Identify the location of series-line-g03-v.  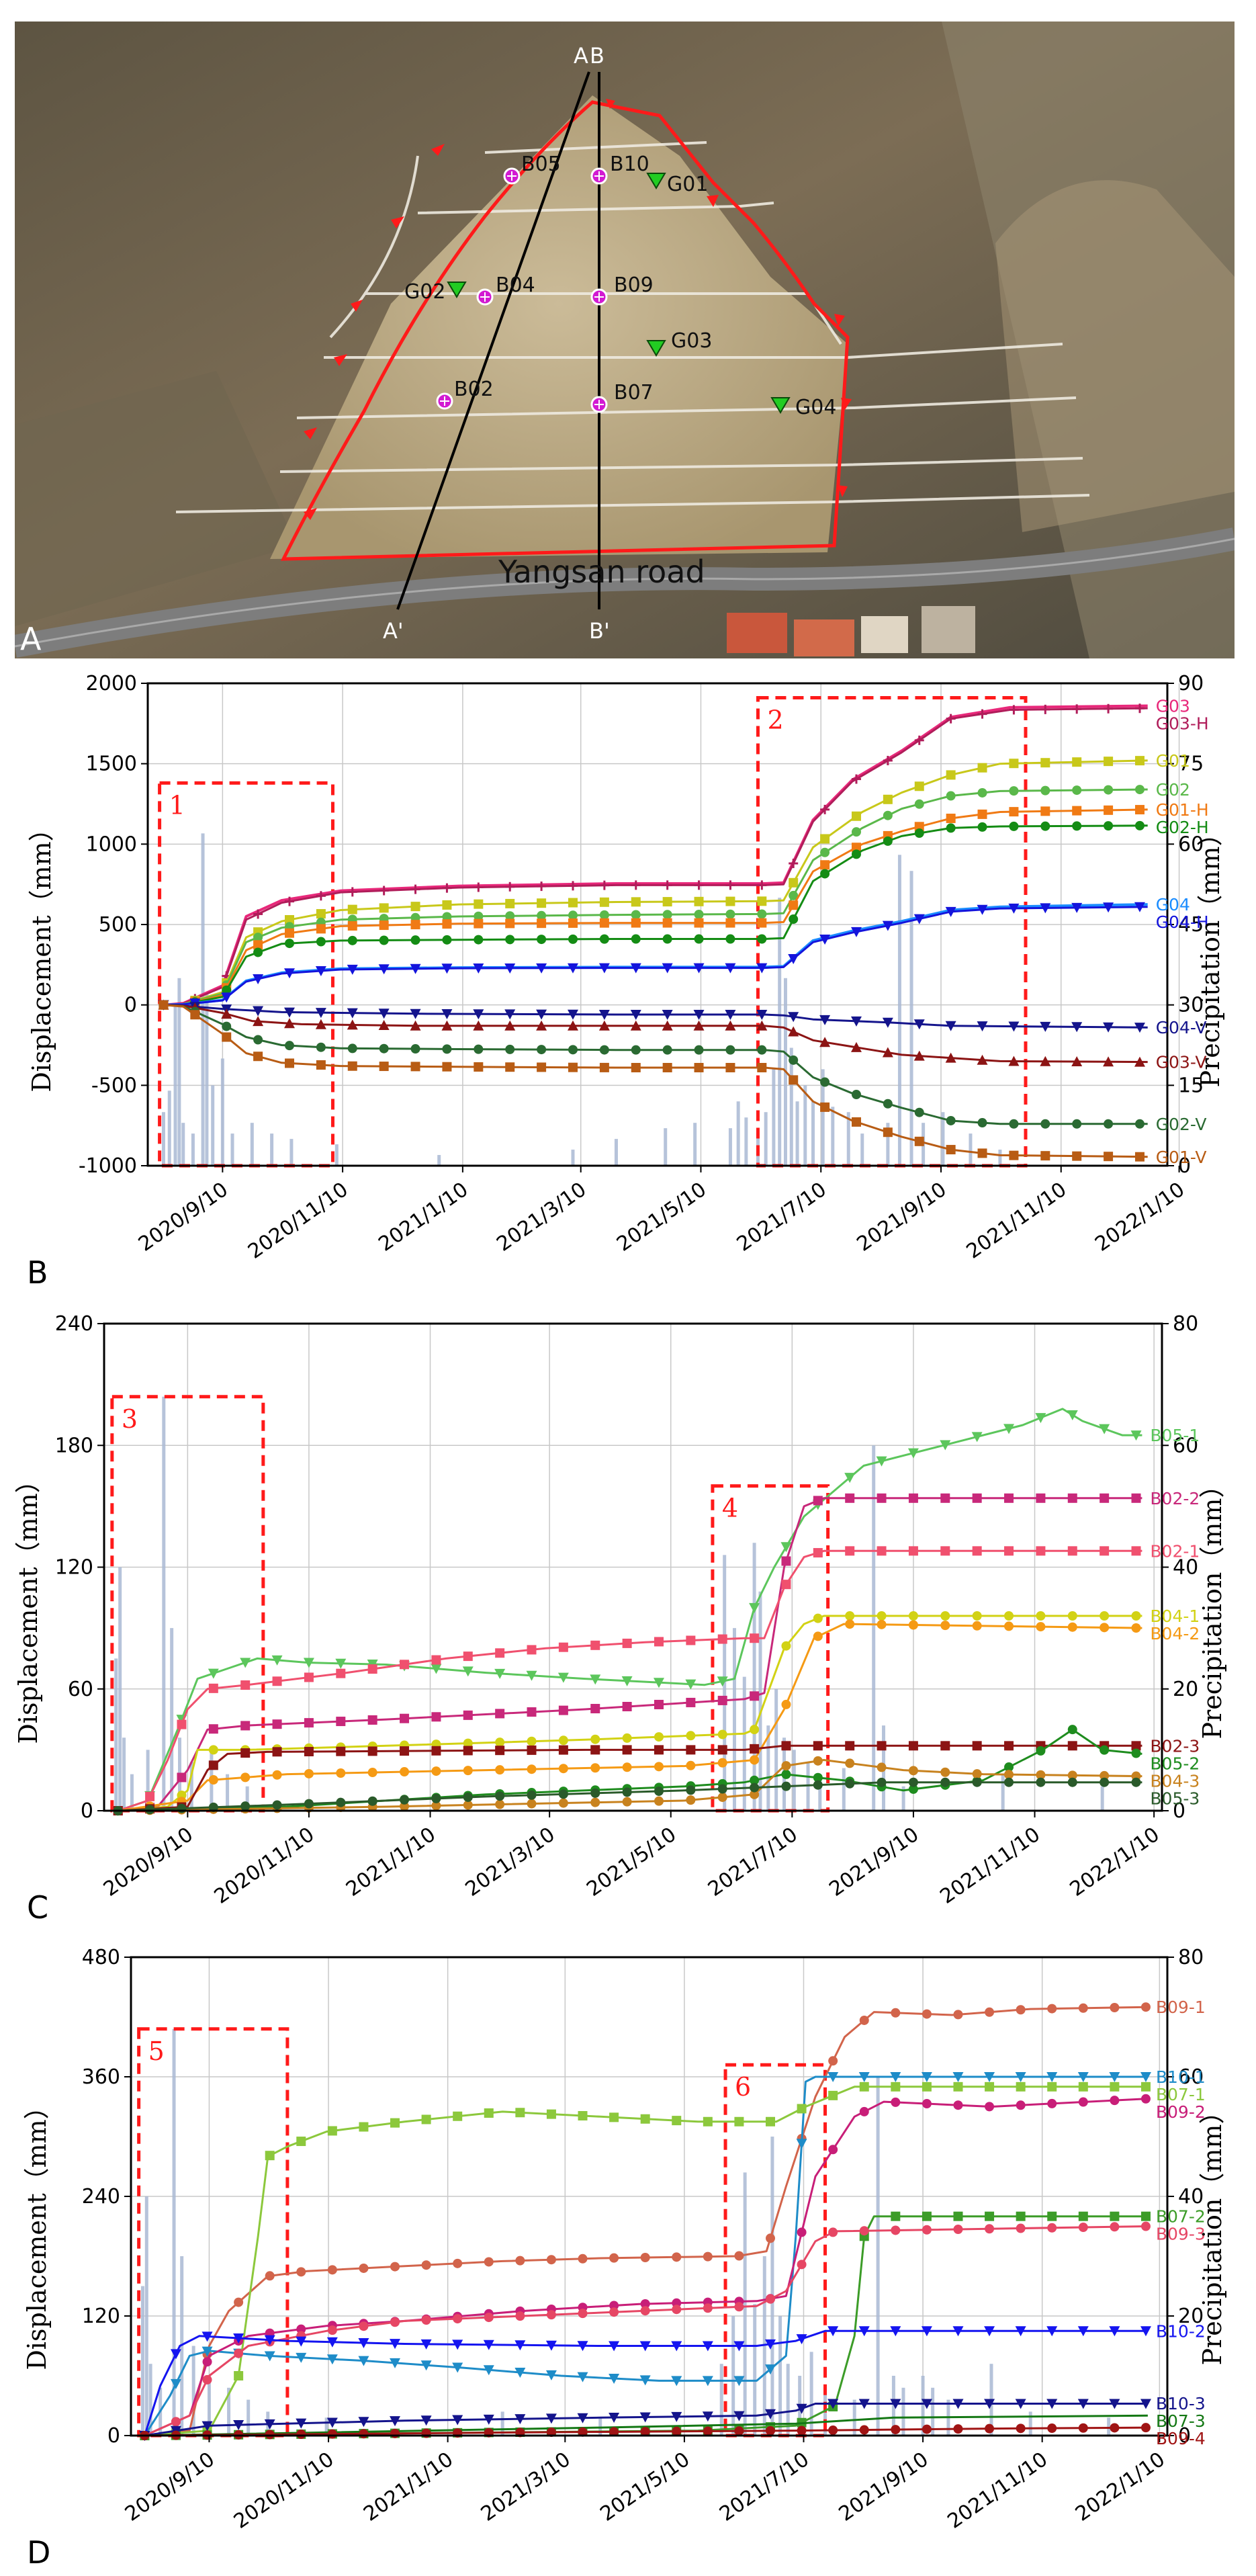
(655, 1034).